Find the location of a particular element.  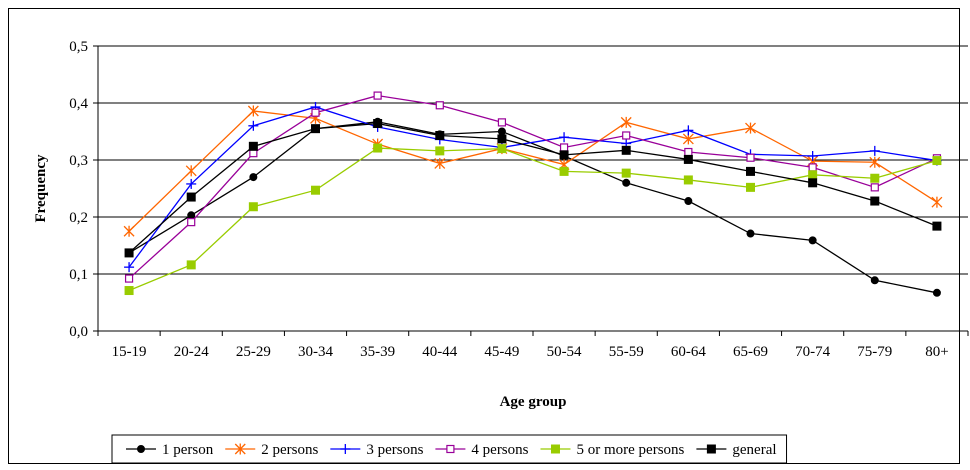

x-tick-label: 80+ is located at coordinates (936, 352).